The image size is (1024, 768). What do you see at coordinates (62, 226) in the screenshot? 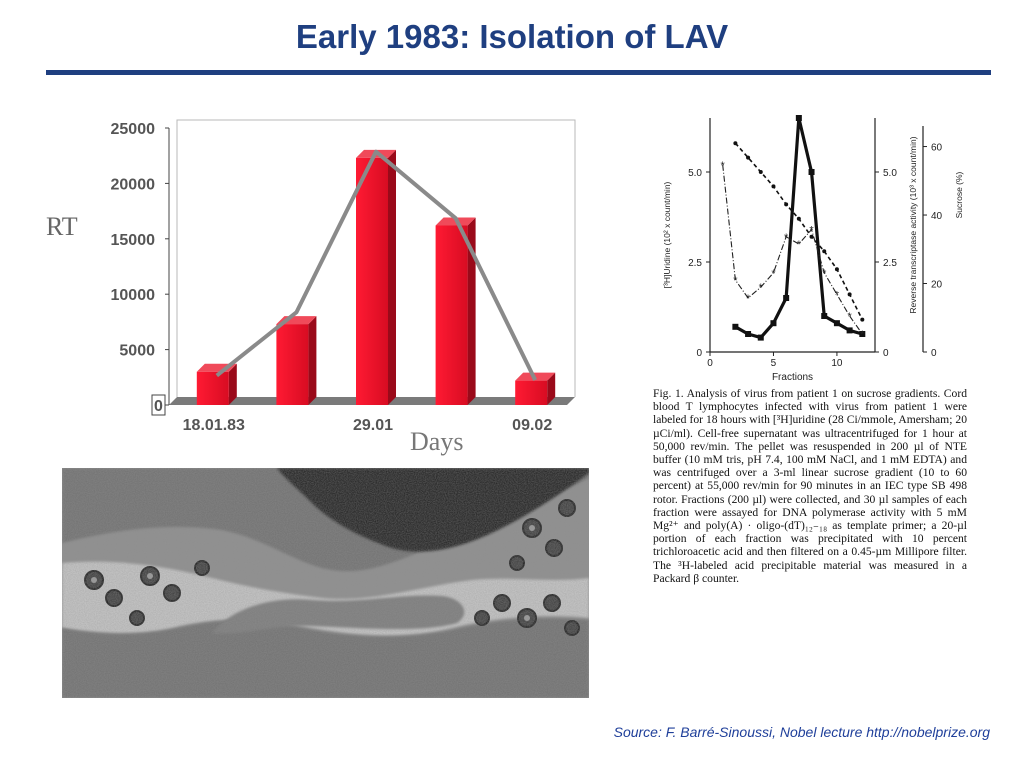
I see `y-axis-label: RT` at bounding box center [62, 226].